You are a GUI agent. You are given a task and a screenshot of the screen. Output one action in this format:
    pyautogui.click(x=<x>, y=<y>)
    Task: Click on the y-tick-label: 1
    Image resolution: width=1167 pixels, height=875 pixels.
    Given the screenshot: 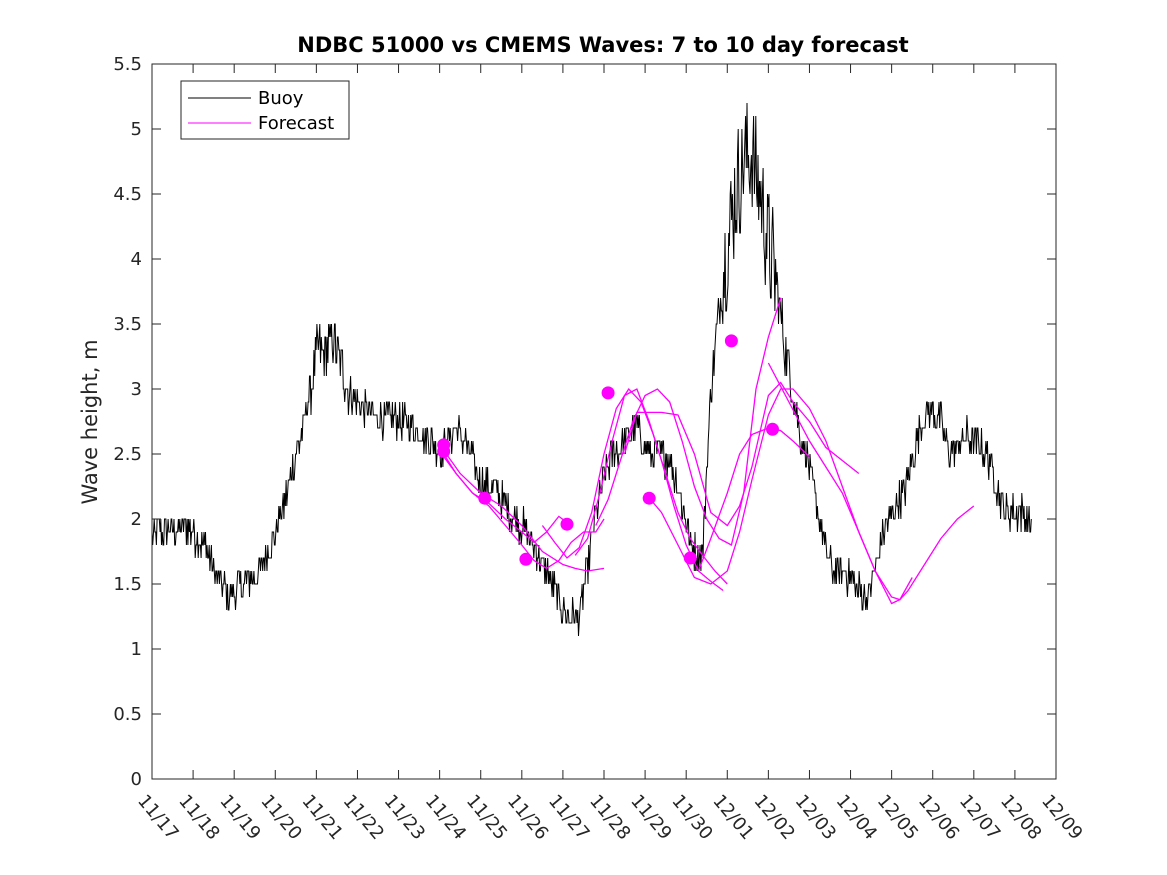 What is the action you would take?
    pyautogui.click(x=136, y=649)
    